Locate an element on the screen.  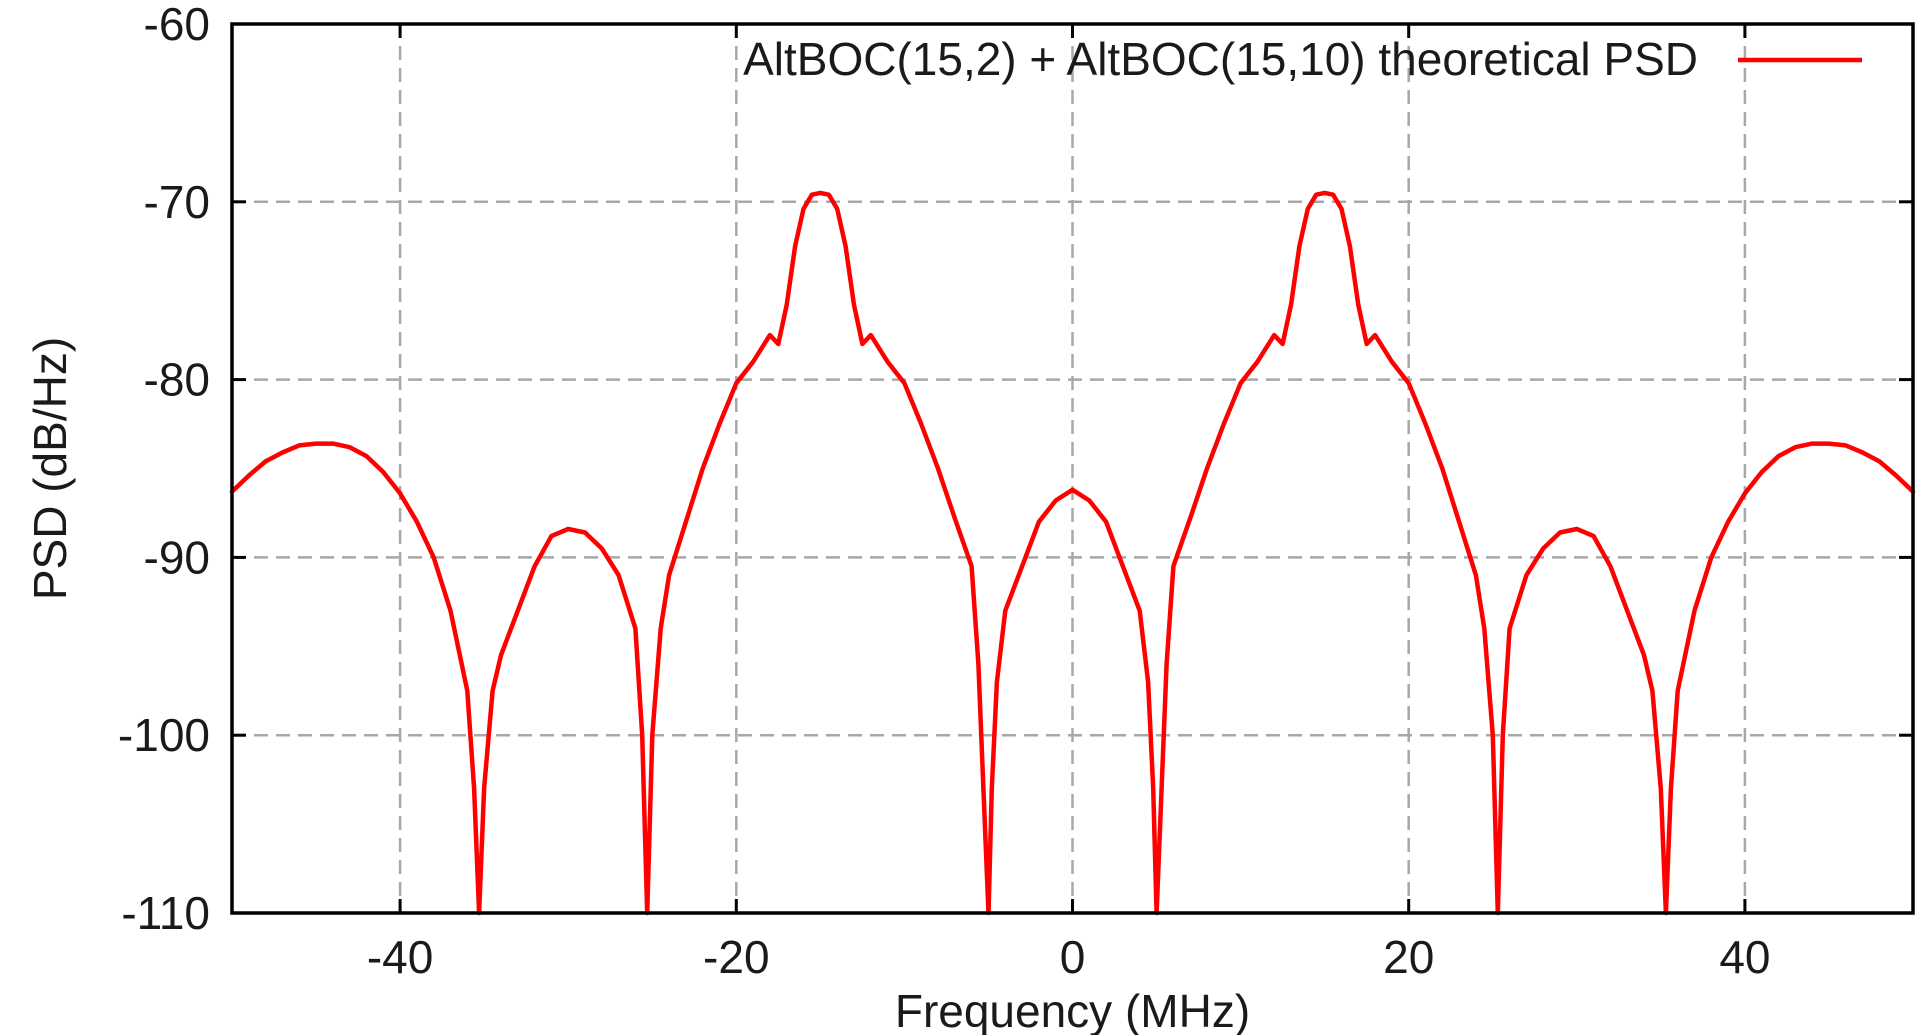
x-axis-title: Frequency (MHz) is located at coordinates (1072, 1010).